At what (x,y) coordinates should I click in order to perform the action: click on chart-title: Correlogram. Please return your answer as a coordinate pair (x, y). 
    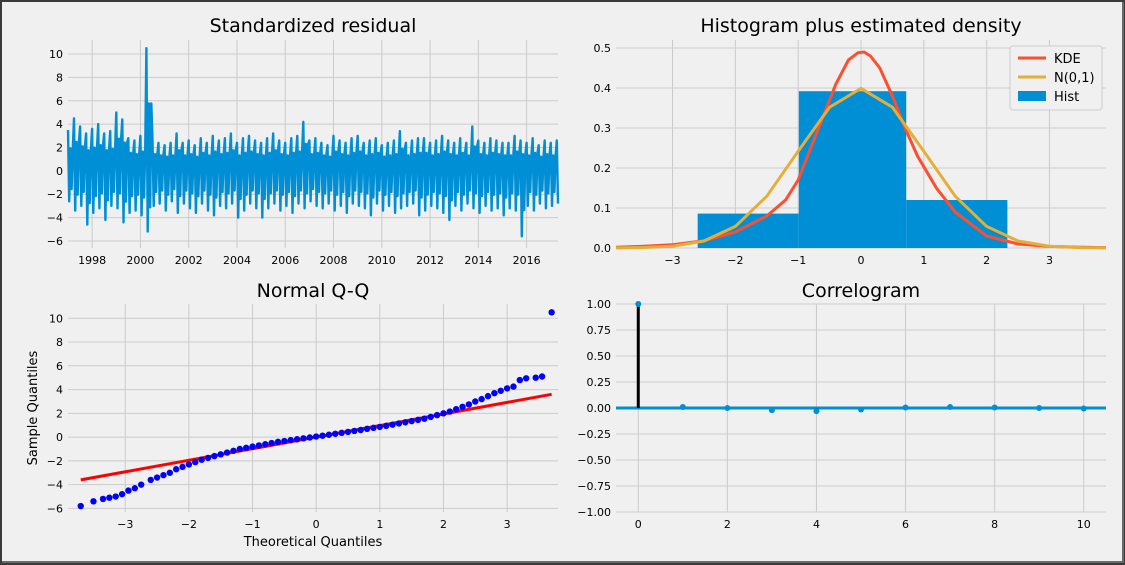
    Looking at the image, I should click on (861, 291).